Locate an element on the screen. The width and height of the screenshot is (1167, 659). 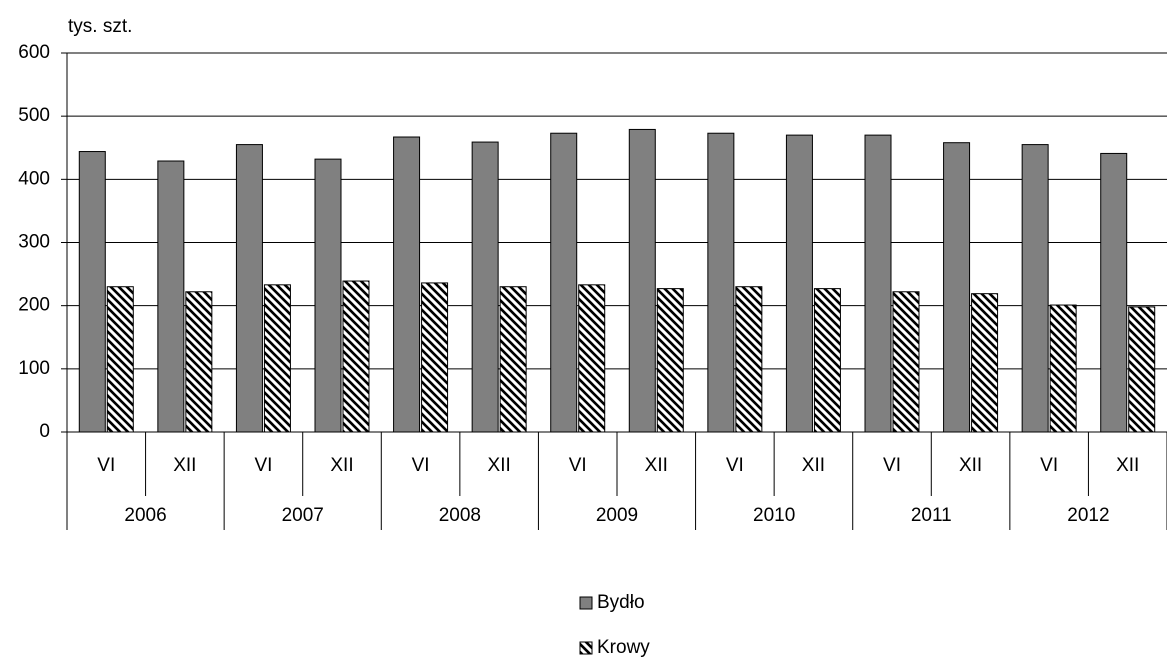
y-tick-label: 200 is located at coordinates (34, 305).